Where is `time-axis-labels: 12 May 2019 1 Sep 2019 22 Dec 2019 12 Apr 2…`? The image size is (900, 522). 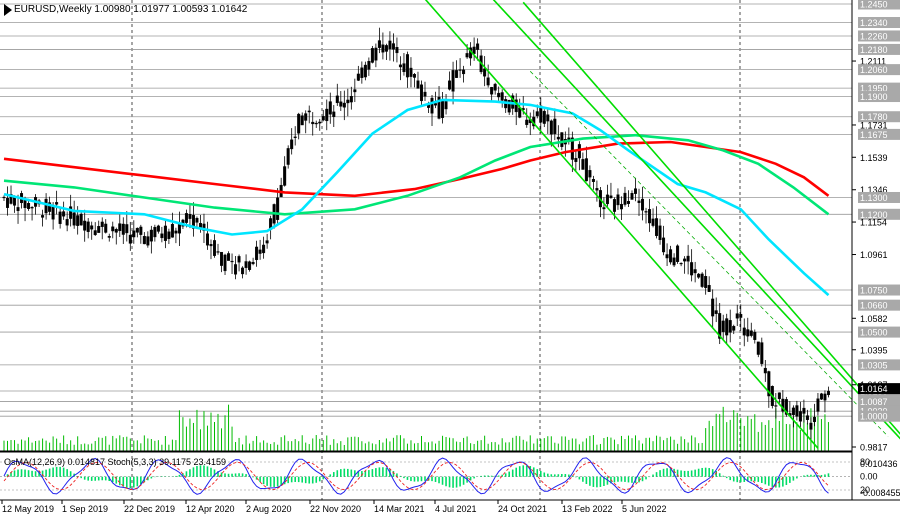 time-axis-labels: 12 May 2019 1 Sep 2019 22 Dec 2019 12 Apr 2… is located at coordinates (334, 507).